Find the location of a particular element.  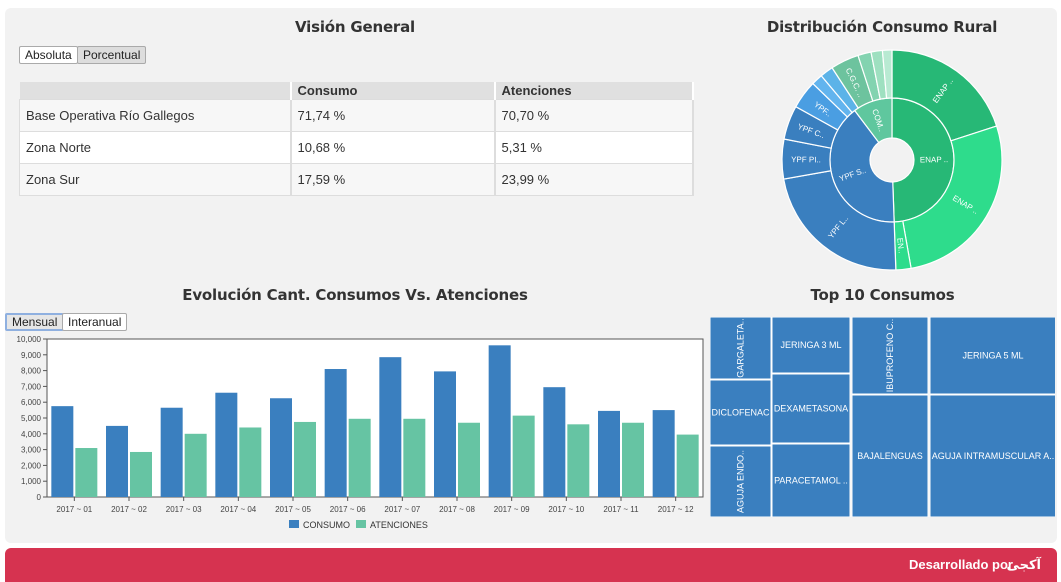

y-tick-label: 0 is located at coordinates (39, 497).